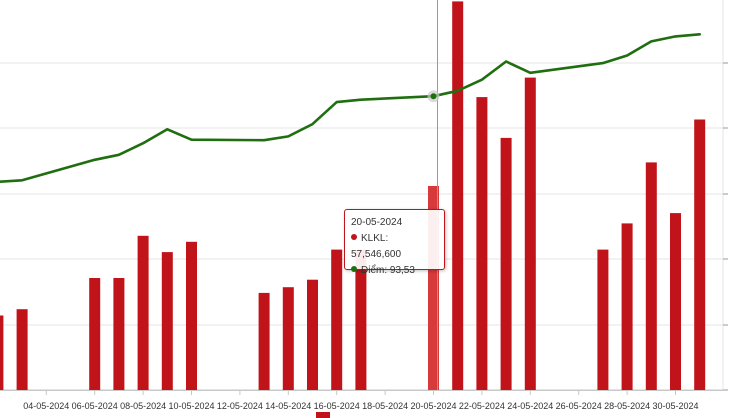 The height and width of the screenshot is (418, 739). What do you see at coordinates (530, 406) in the screenshot?
I see `x-tick-label: 24-05-2024` at bounding box center [530, 406].